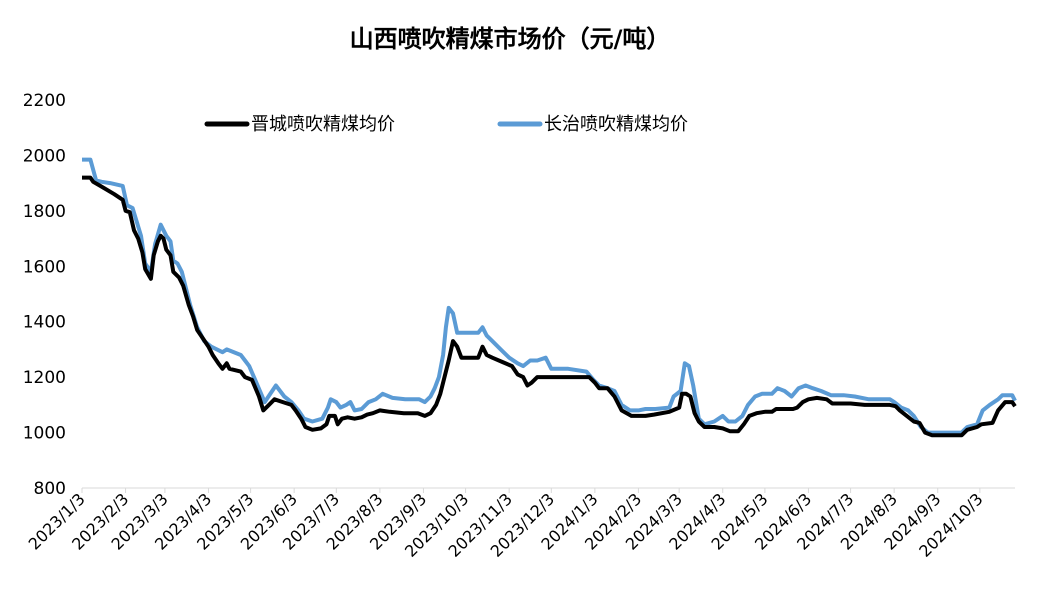  Describe the element at coordinates (44, 323) in the screenshot. I see `y-tick-label: 1400` at that location.